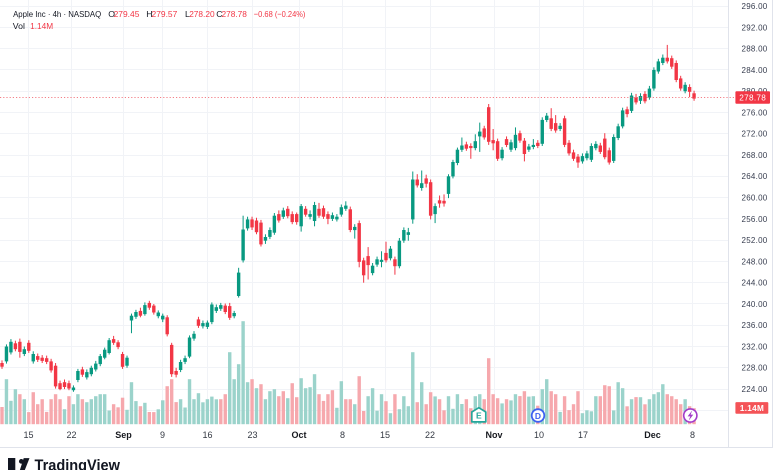 Image resolution: width=780 pixels, height=470 pixels. What do you see at coordinates (111, 14) in the screenshot?
I see `svg-text: O` at bounding box center [111, 14].